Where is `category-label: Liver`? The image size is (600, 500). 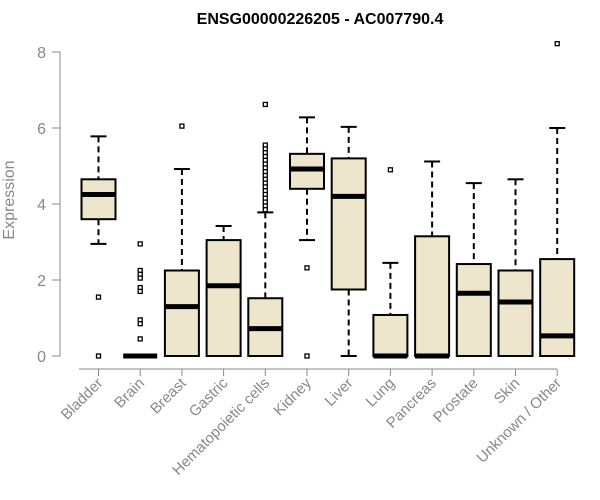
category-label: Liver is located at coordinates (339, 392).